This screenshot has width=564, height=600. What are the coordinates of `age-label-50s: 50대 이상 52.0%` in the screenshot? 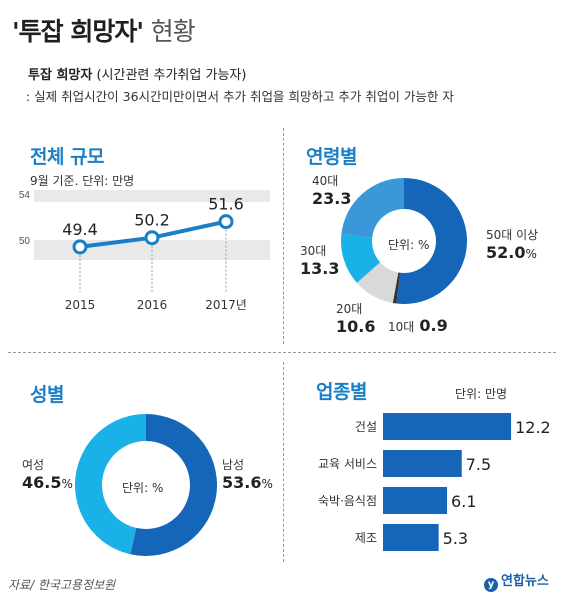 It's located at (512, 244).